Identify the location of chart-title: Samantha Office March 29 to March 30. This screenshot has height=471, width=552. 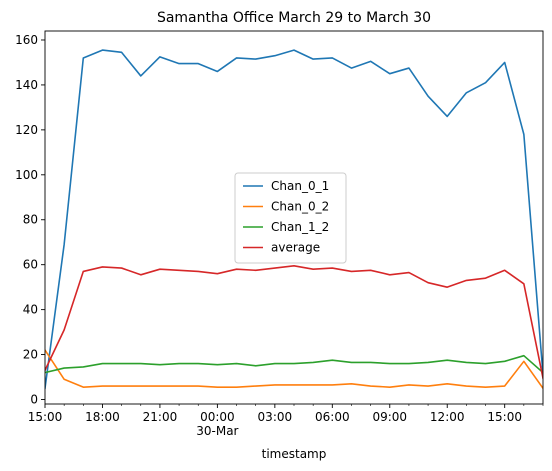
(294, 18).